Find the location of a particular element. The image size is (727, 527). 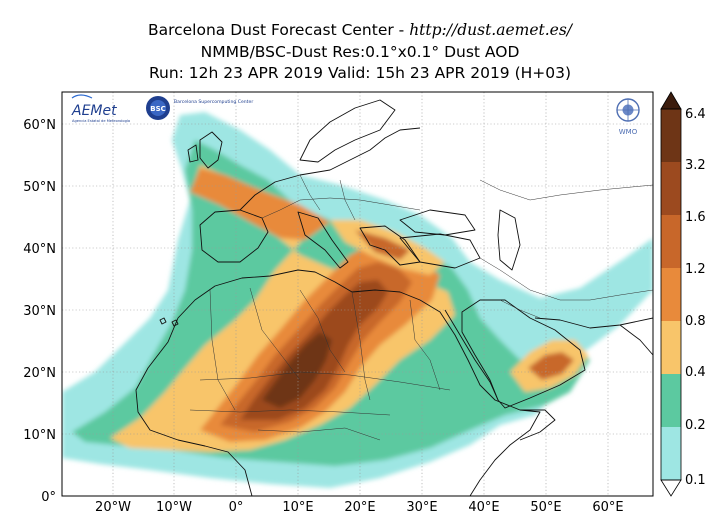

colorbar-label: 1.6 is located at coordinates (695, 217).